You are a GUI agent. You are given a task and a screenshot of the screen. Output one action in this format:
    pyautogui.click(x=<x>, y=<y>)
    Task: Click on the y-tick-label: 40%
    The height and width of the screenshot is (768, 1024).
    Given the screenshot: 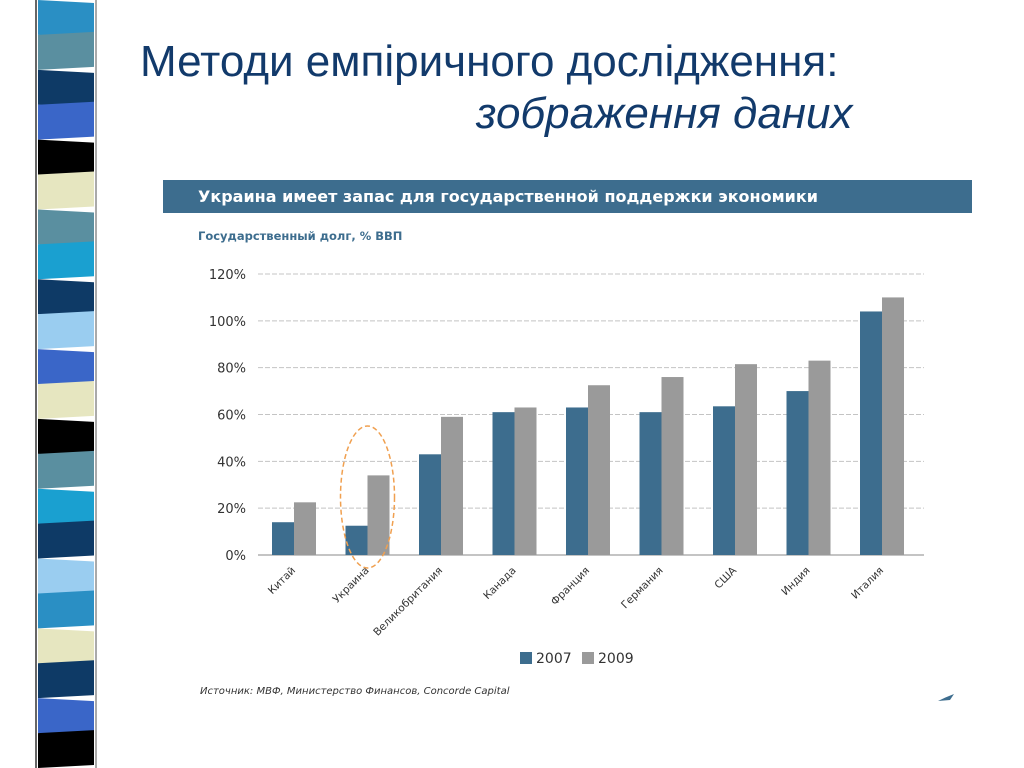 What is the action you would take?
    pyautogui.click(x=231, y=462)
    